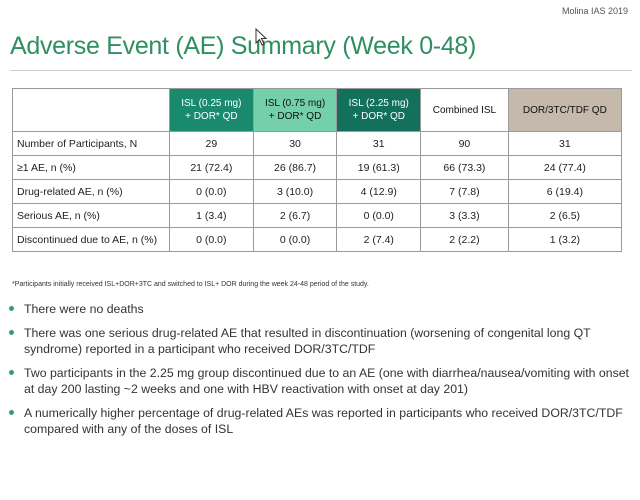 This screenshot has height=500, width=640. I want to click on header-line: DOR/3TC/TDF QD, so click(564, 110).